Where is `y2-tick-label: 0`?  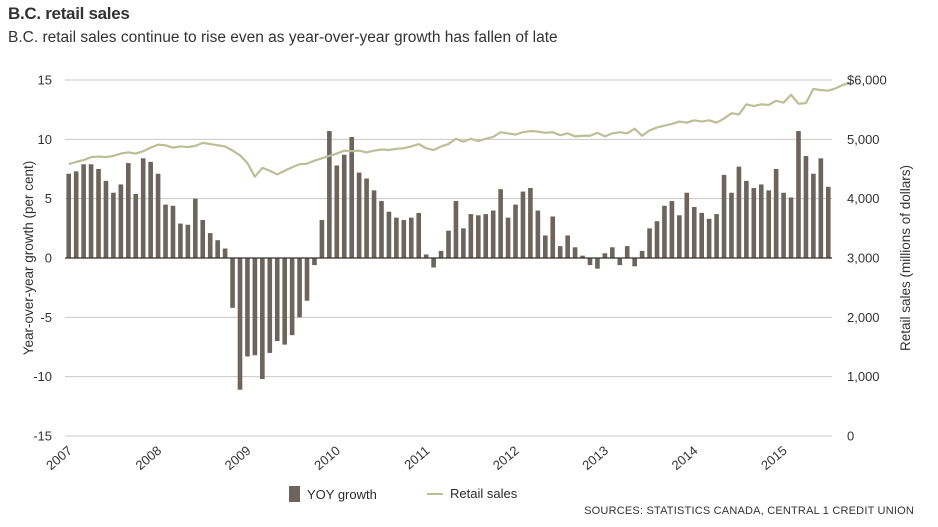 y2-tick-label: 0 is located at coordinates (850, 436).